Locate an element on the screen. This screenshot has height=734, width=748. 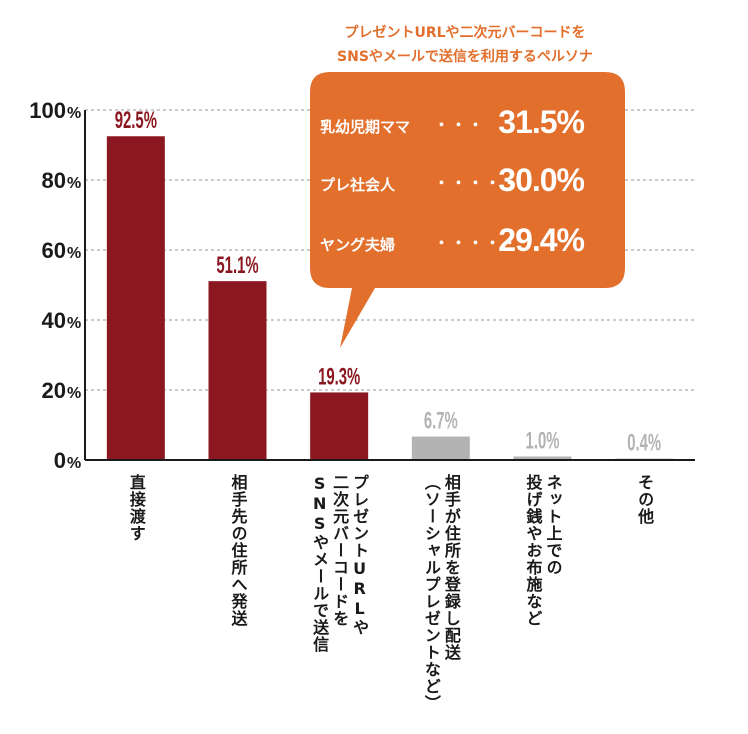
y-tick-label: 0 is located at coordinates (60, 460).